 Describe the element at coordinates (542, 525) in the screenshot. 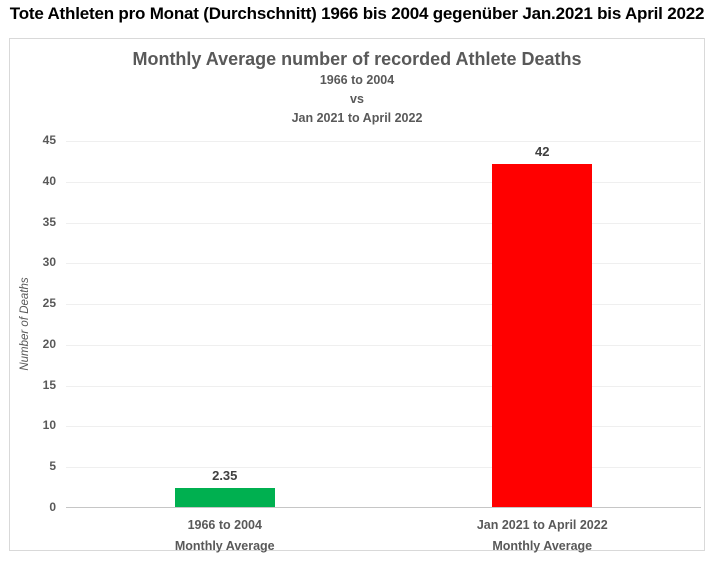

I see `category-label-line: Jan 2021 to April 2022` at that location.